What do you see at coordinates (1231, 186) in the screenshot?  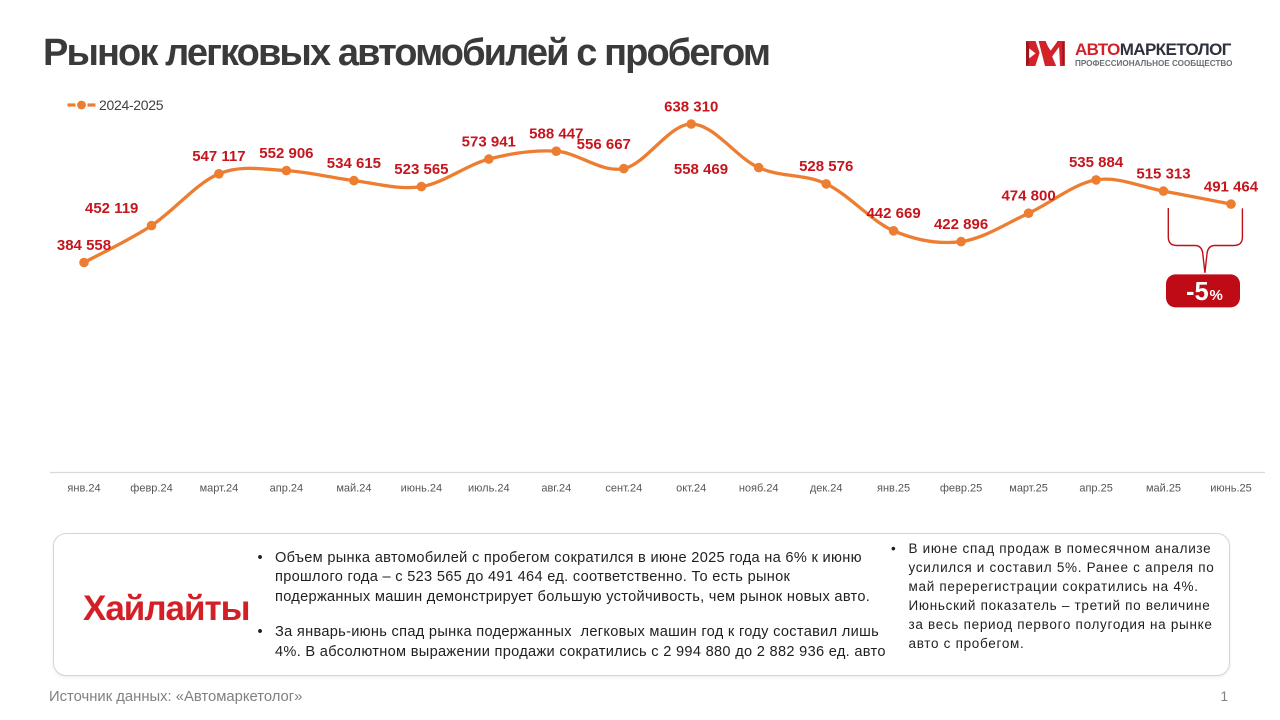 I see `svg-text: 491 464` at bounding box center [1231, 186].